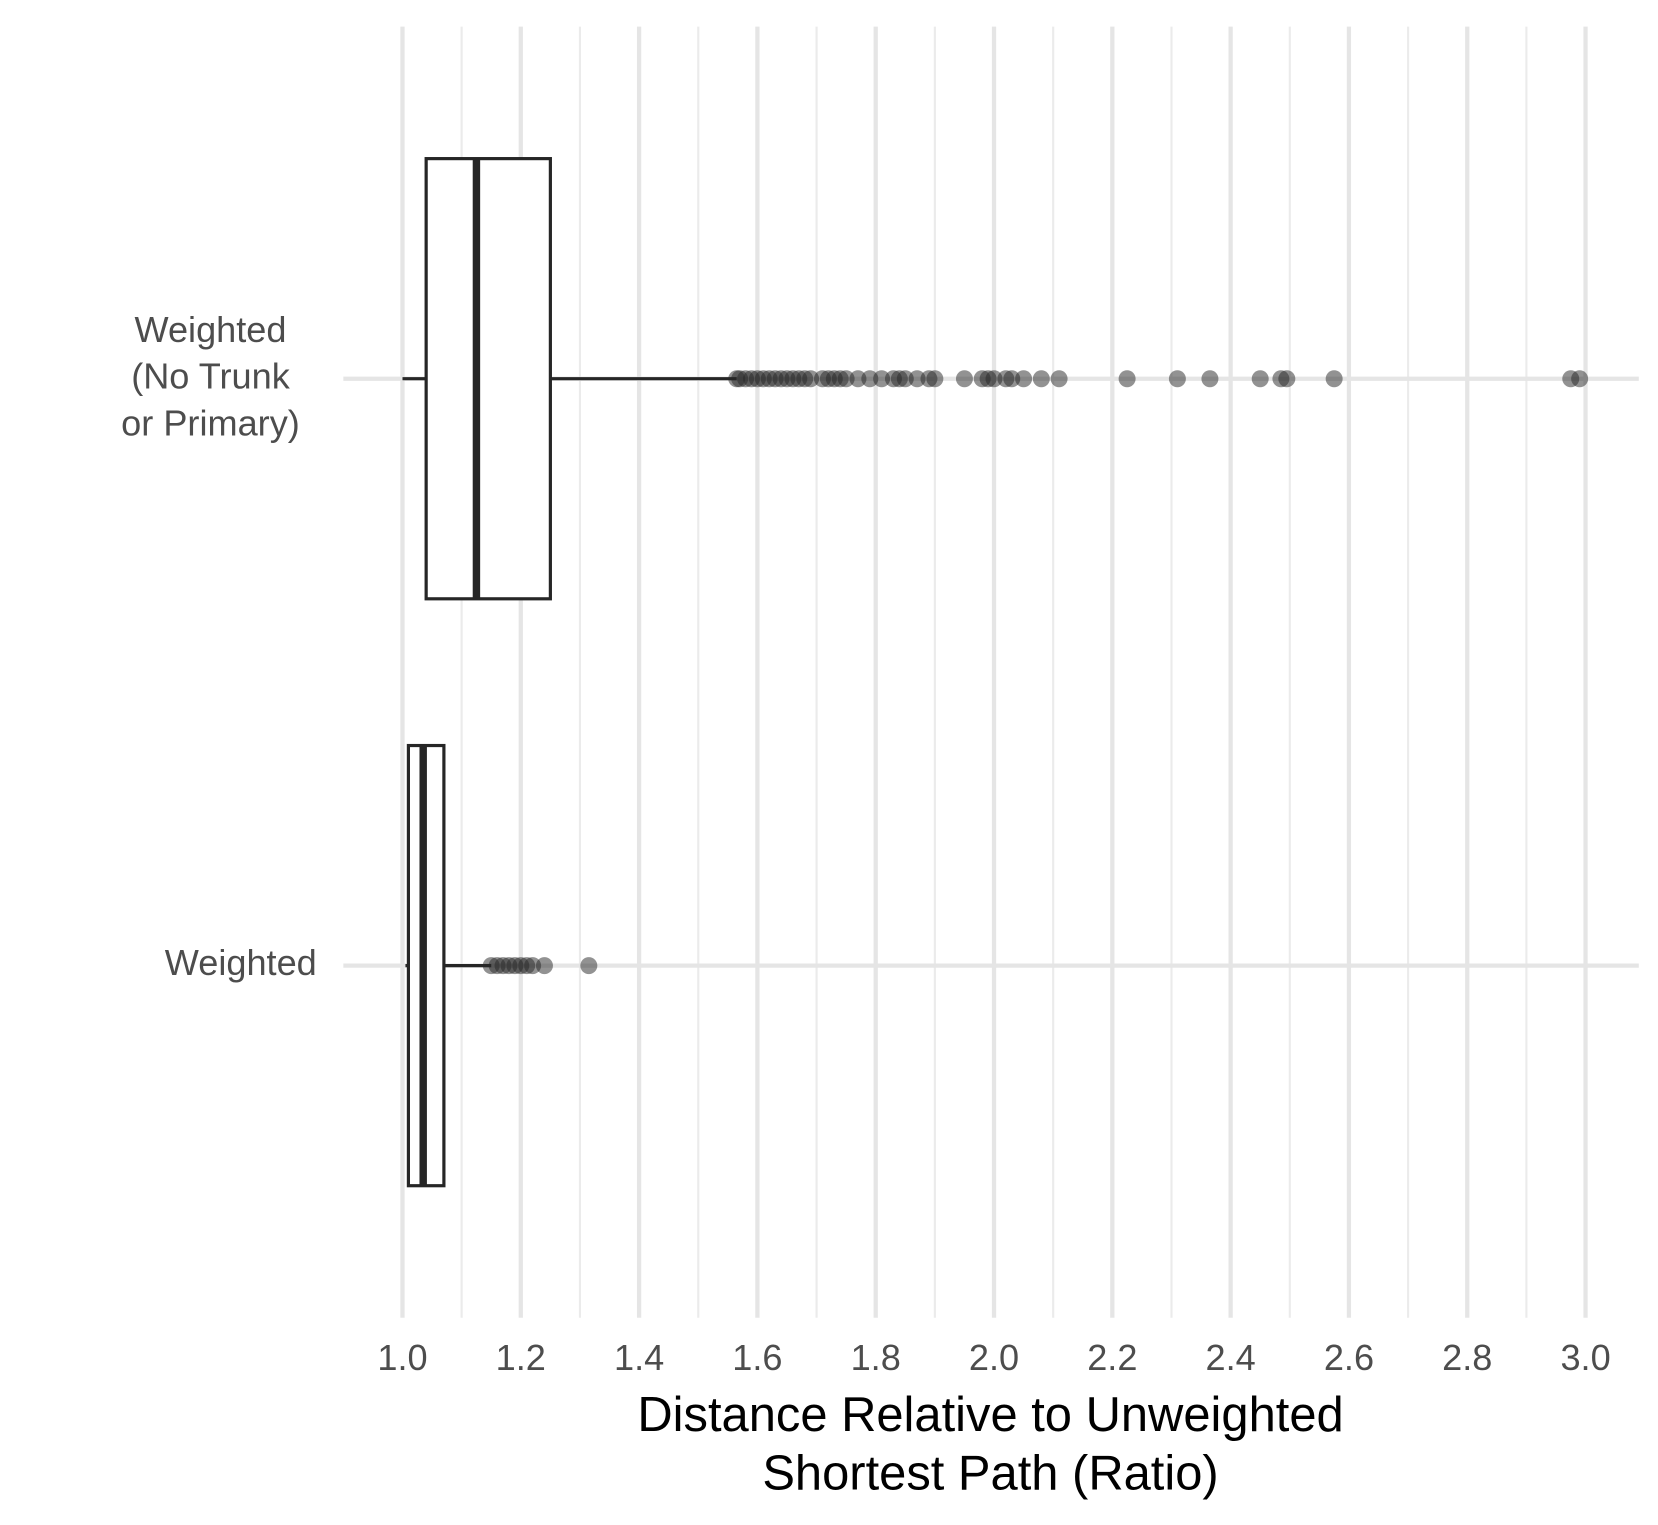 The image size is (1658, 1525). What do you see at coordinates (1467, 1357) in the screenshot?
I see `x-tick-label: 2.8` at bounding box center [1467, 1357].